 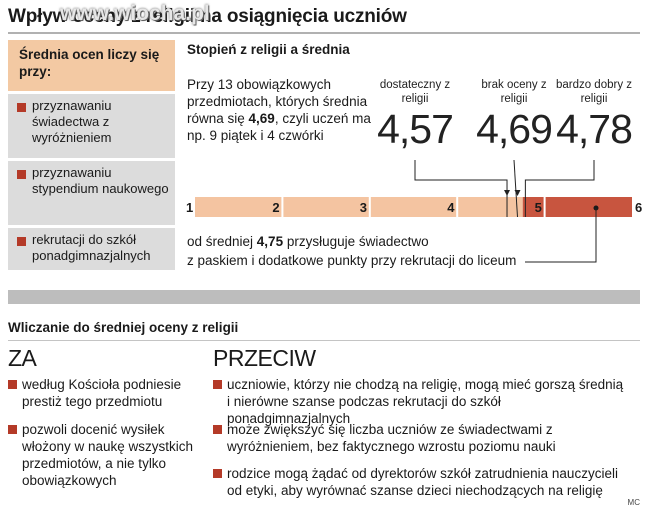 I want to click on sidebar-item-label: rekrutacji do szkół ponadgimnazjalnych, so click(x=91, y=247).